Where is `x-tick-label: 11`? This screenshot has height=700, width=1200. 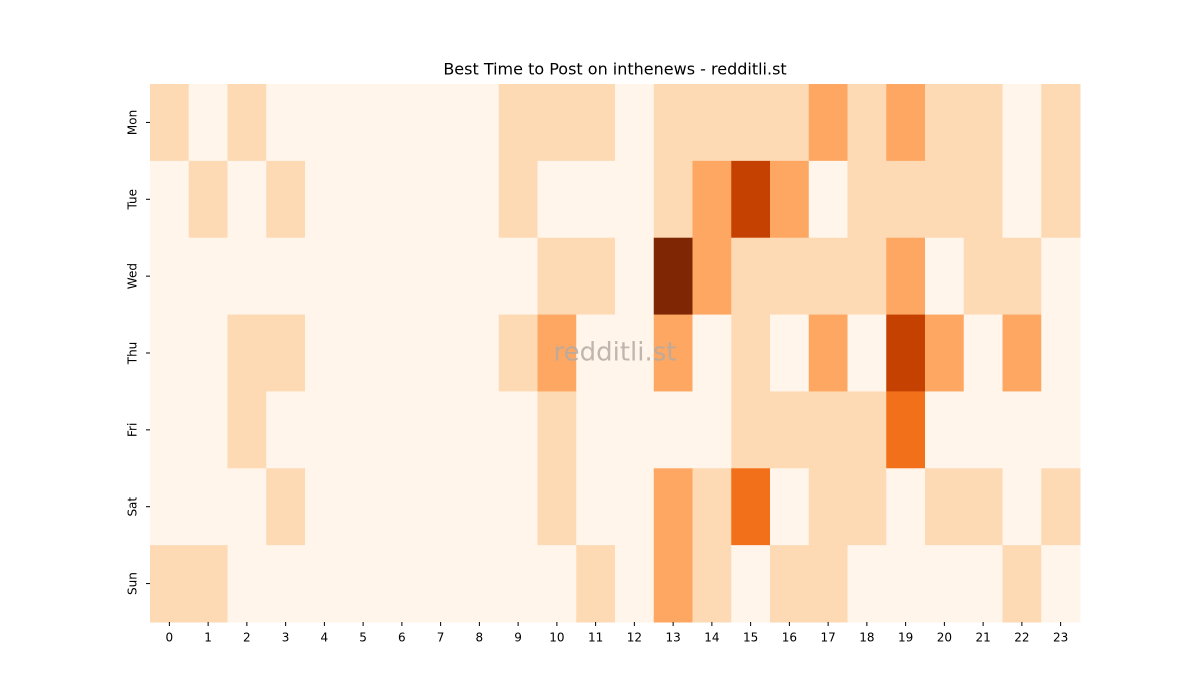
x-tick-label: 11 is located at coordinates (595, 638).